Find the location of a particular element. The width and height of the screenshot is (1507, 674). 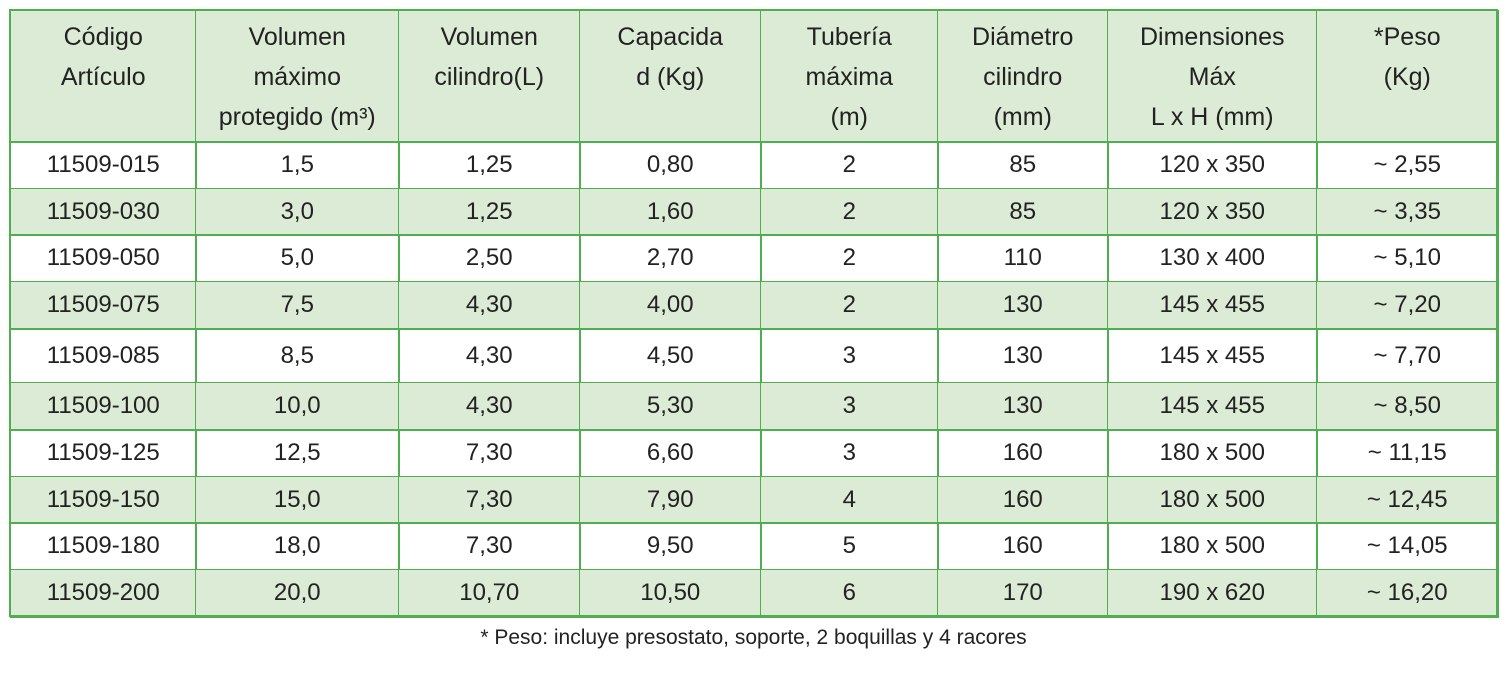

cell: ~ 7,20 is located at coordinates (1407, 305).